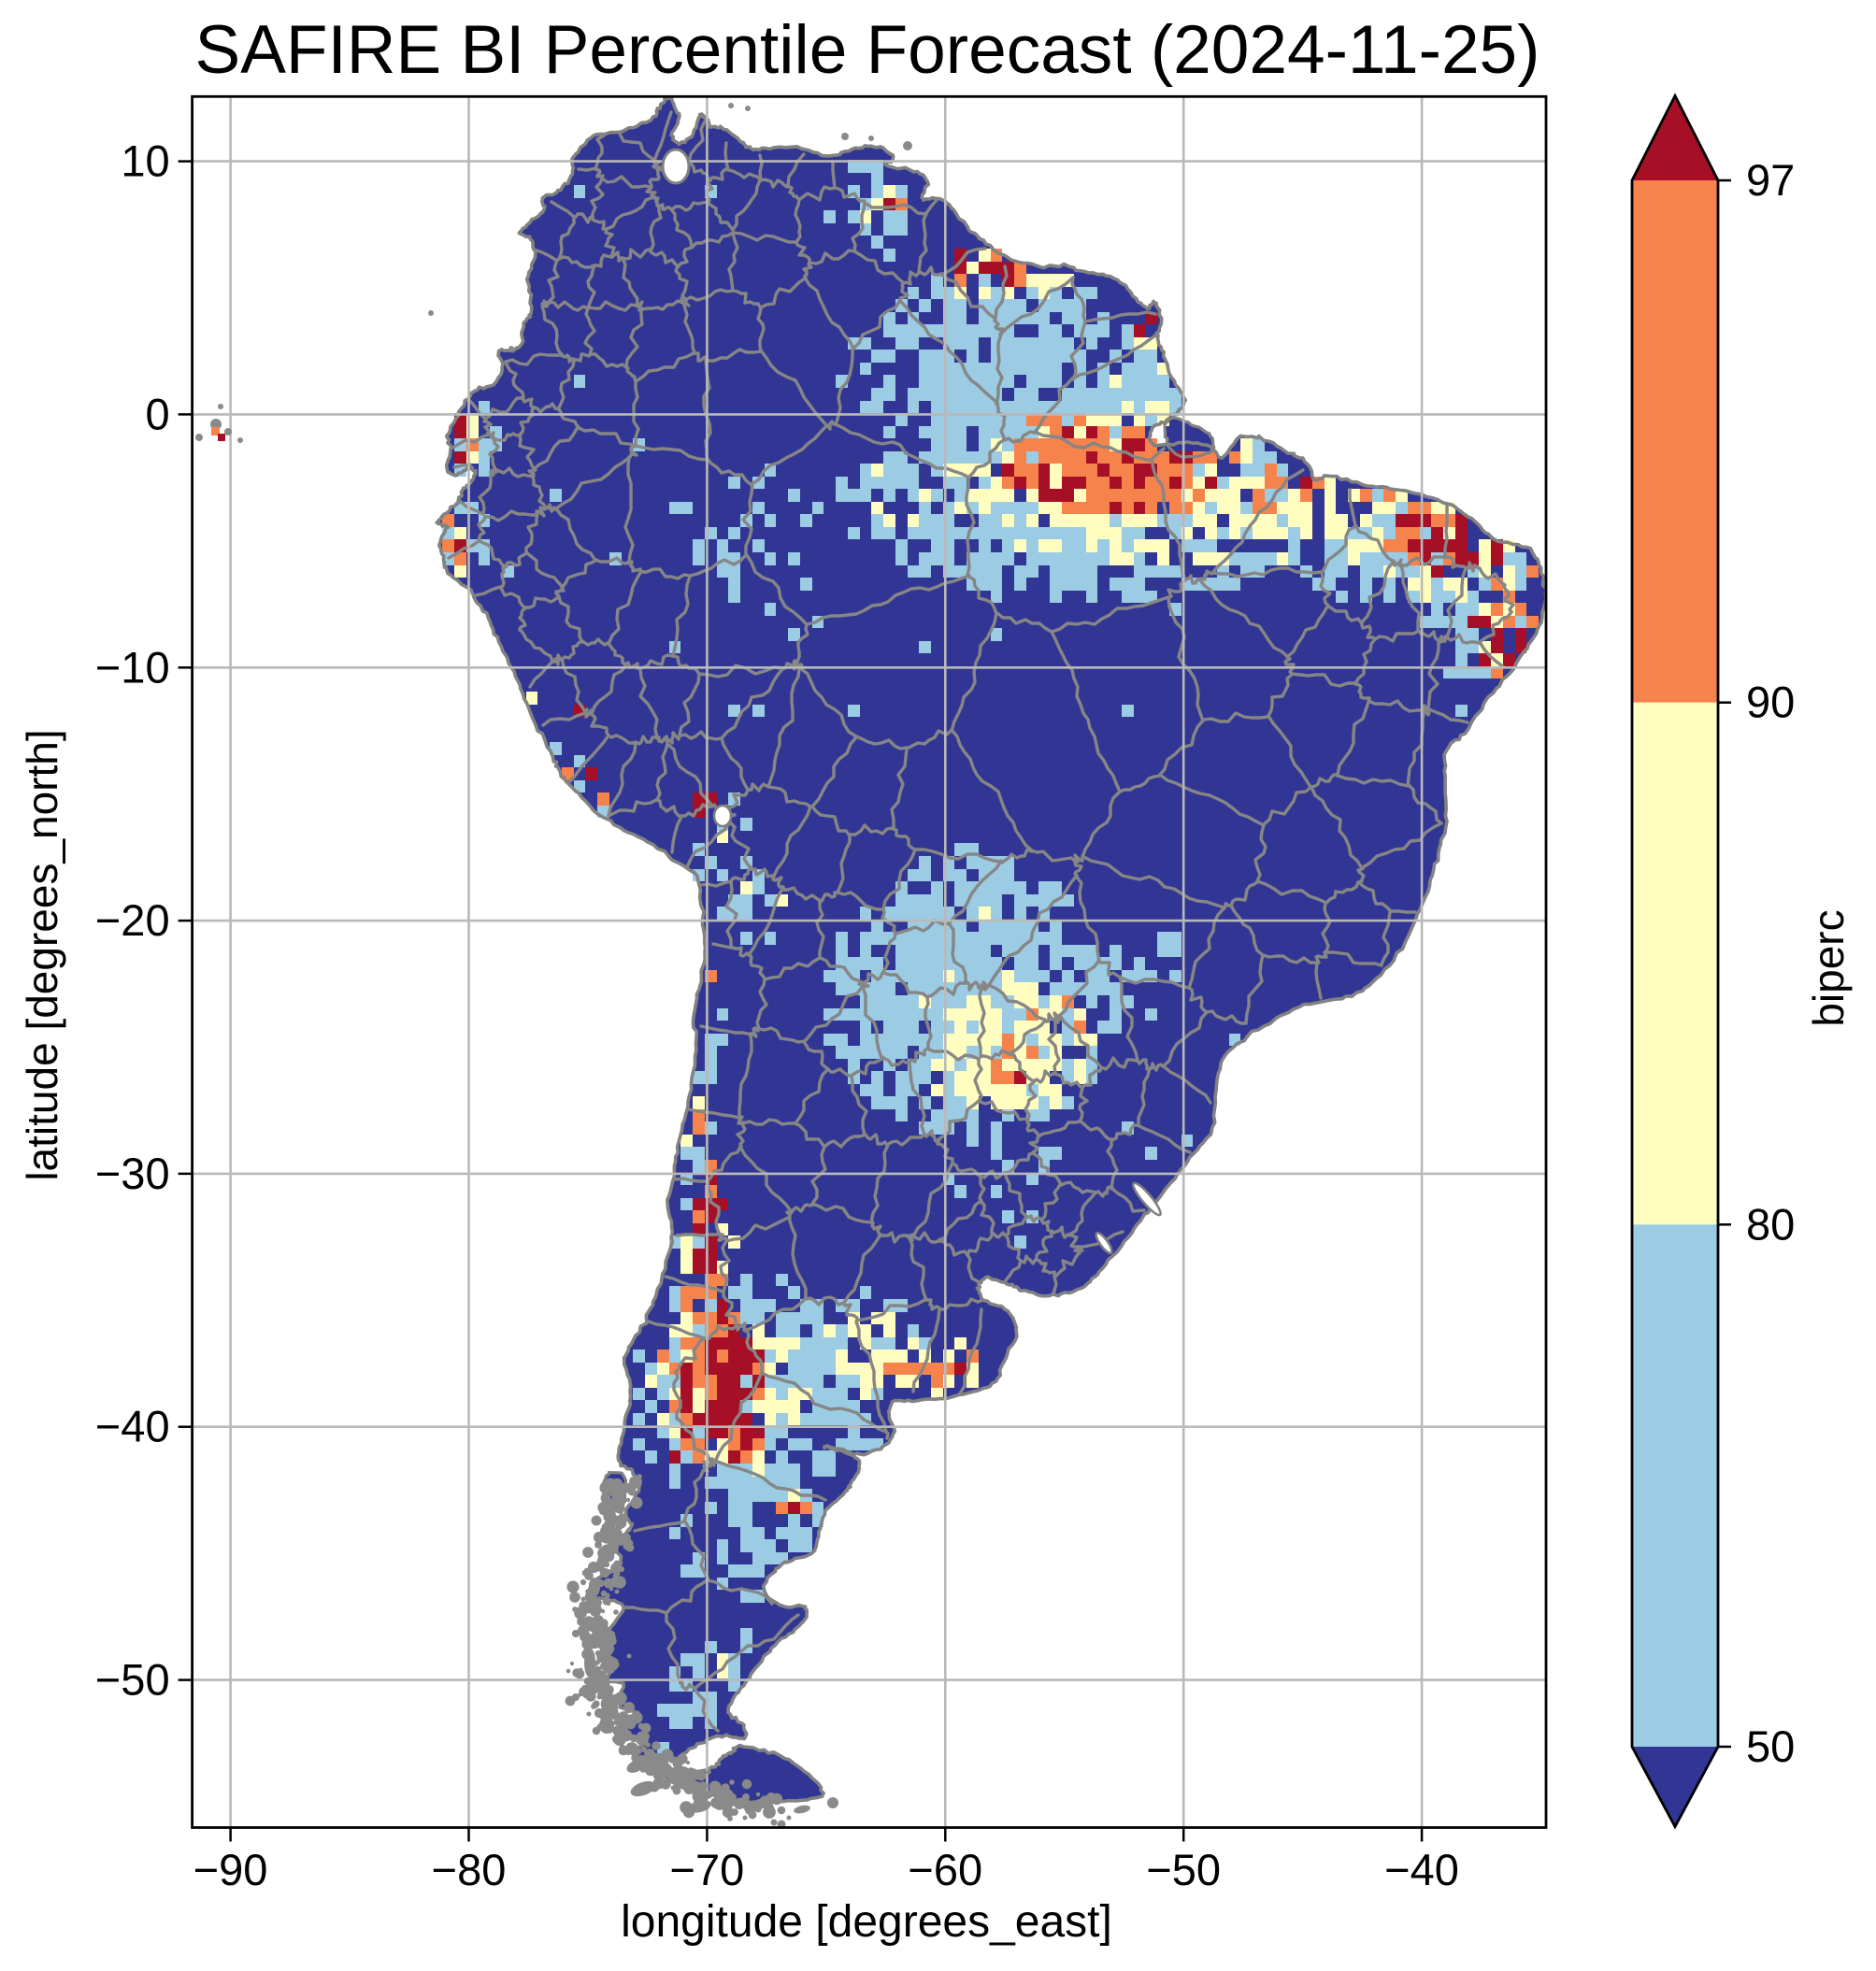  What do you see at coordinates (1771, 702) in the screenshot?
I see `svg-text: 90` at bounding box center [1771, 702].